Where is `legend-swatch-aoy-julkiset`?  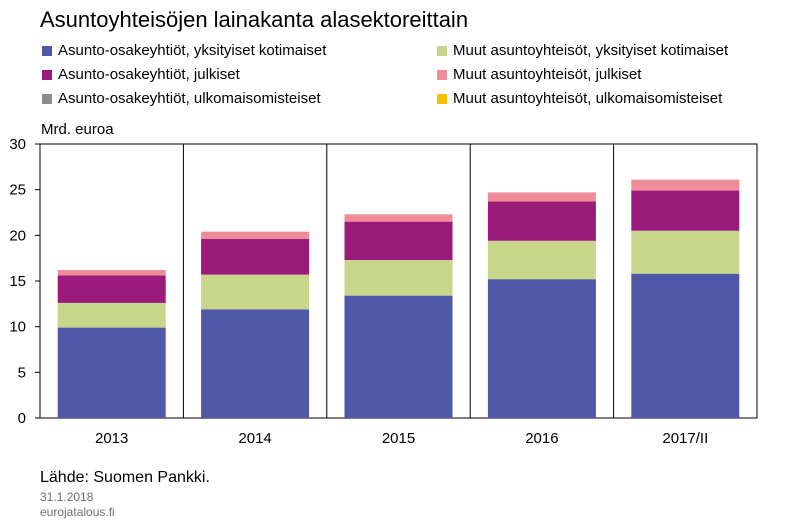 legend-swatch-aoy-julkiset is located at coordinates (47, 74).